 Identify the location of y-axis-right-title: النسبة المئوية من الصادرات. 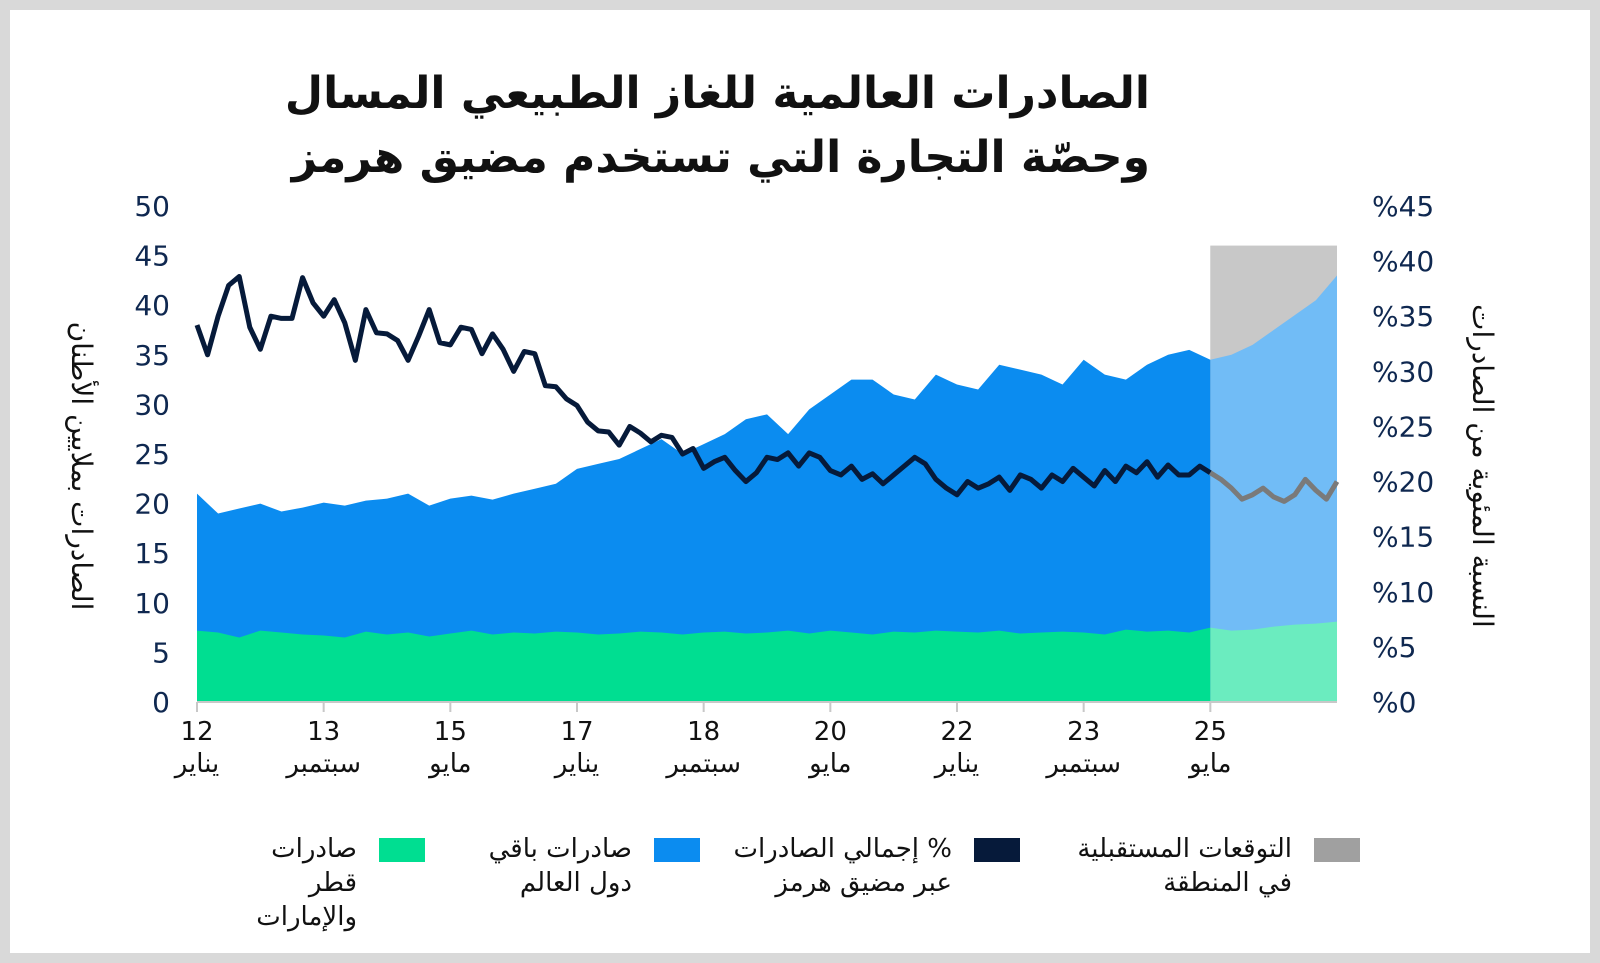
(1482, 466).